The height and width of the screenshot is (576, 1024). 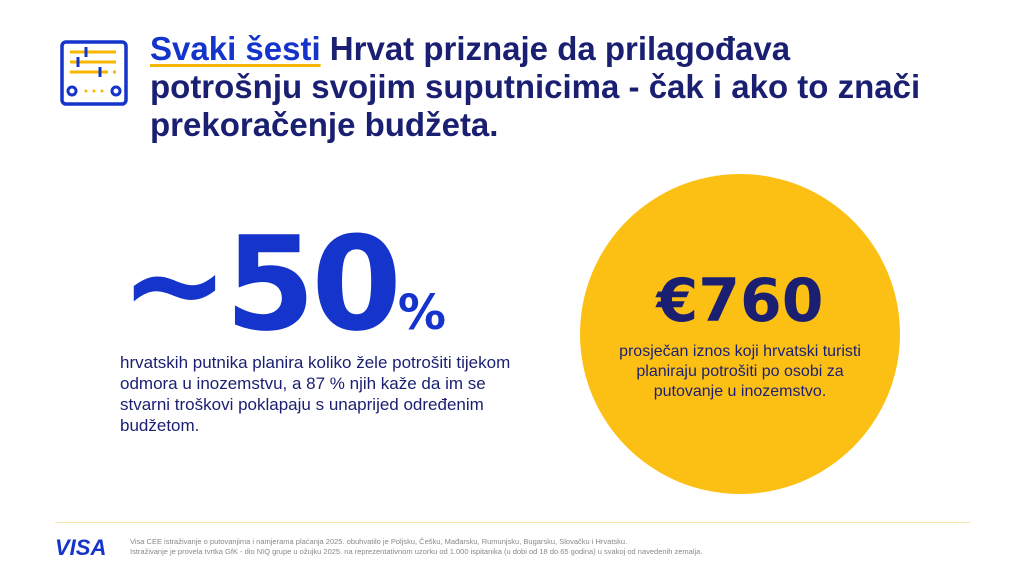 I want to click on stat-left-value: ~50%, so click(x=283, y=284).